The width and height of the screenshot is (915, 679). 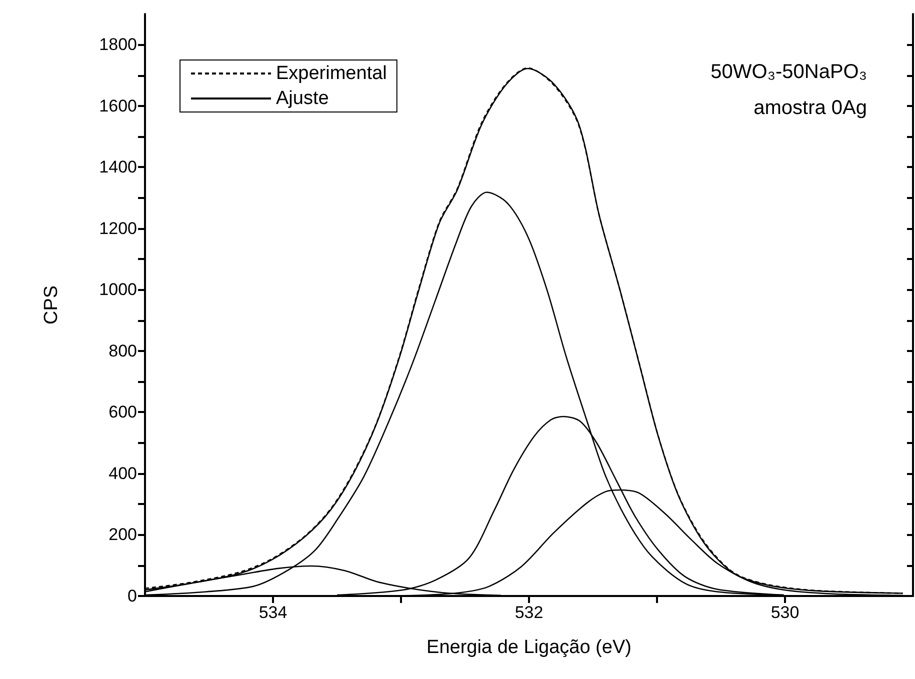 What do you see at coordinates (118, 290) in the screenshot?
I see `y-tick-label: 1000` at bounding box center [118, 290].